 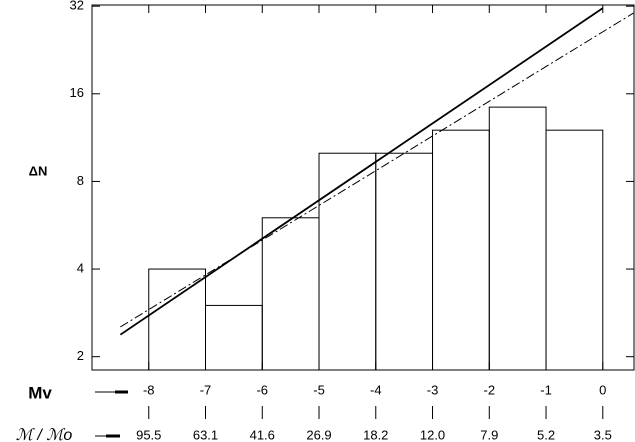 What do you see at coordinates (318, 434) in the screenshot?
I see `x2-tick-label: 26.9` at bounding box center [318, 434].